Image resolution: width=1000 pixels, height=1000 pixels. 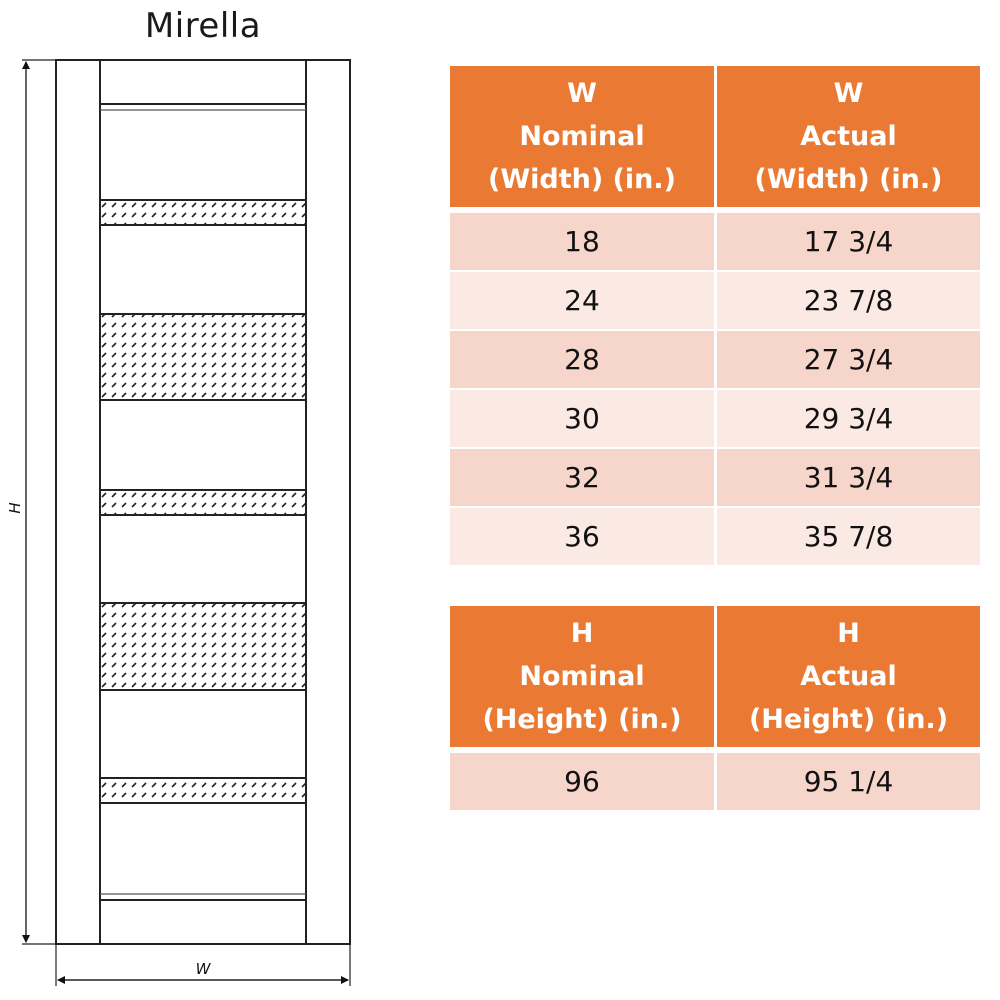 I want to click on height-label: H, so click(x=15, y=507).